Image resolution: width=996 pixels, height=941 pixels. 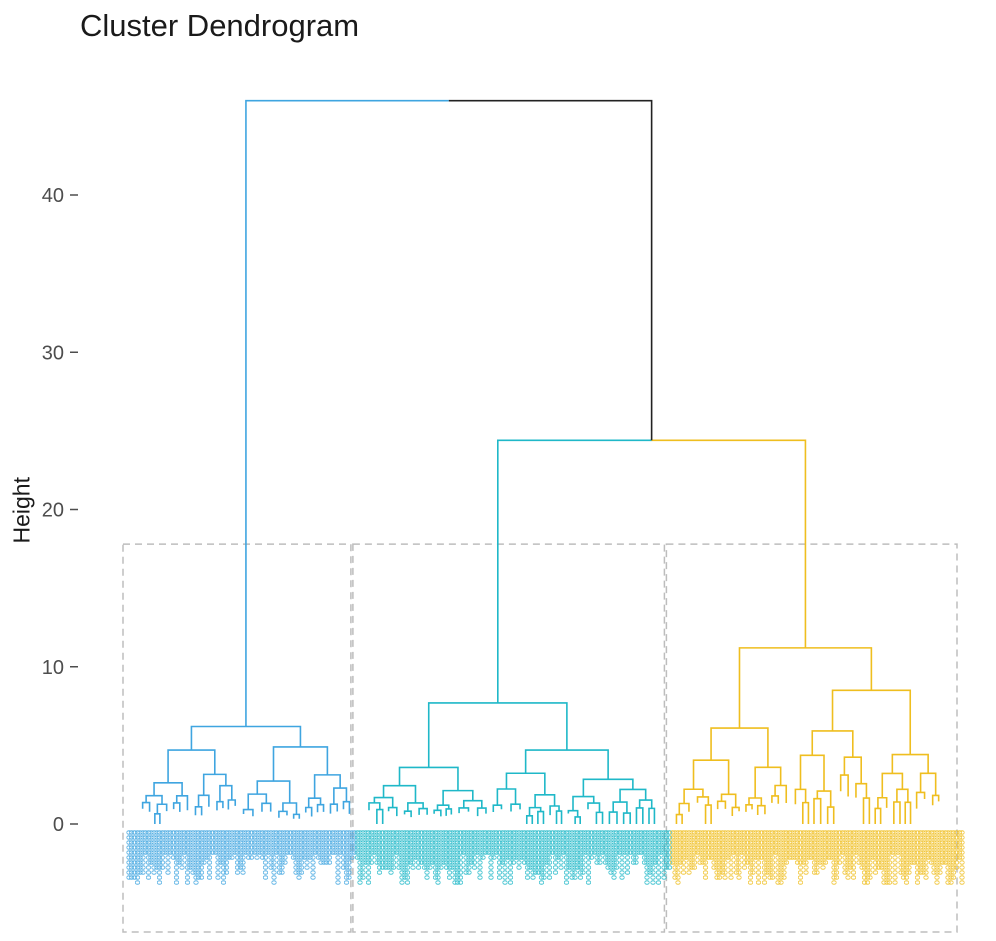 I want to click on y-tick-label: 40, so click(x=53, y=196).